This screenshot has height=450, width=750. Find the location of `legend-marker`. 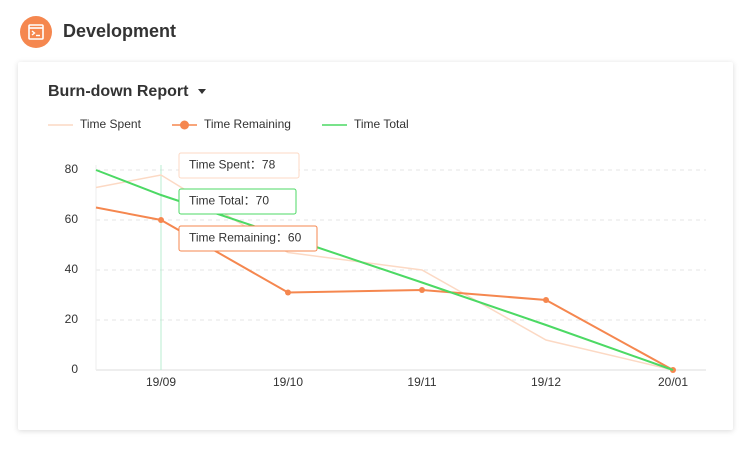

legend-marker is located at coordinates (184, 125).